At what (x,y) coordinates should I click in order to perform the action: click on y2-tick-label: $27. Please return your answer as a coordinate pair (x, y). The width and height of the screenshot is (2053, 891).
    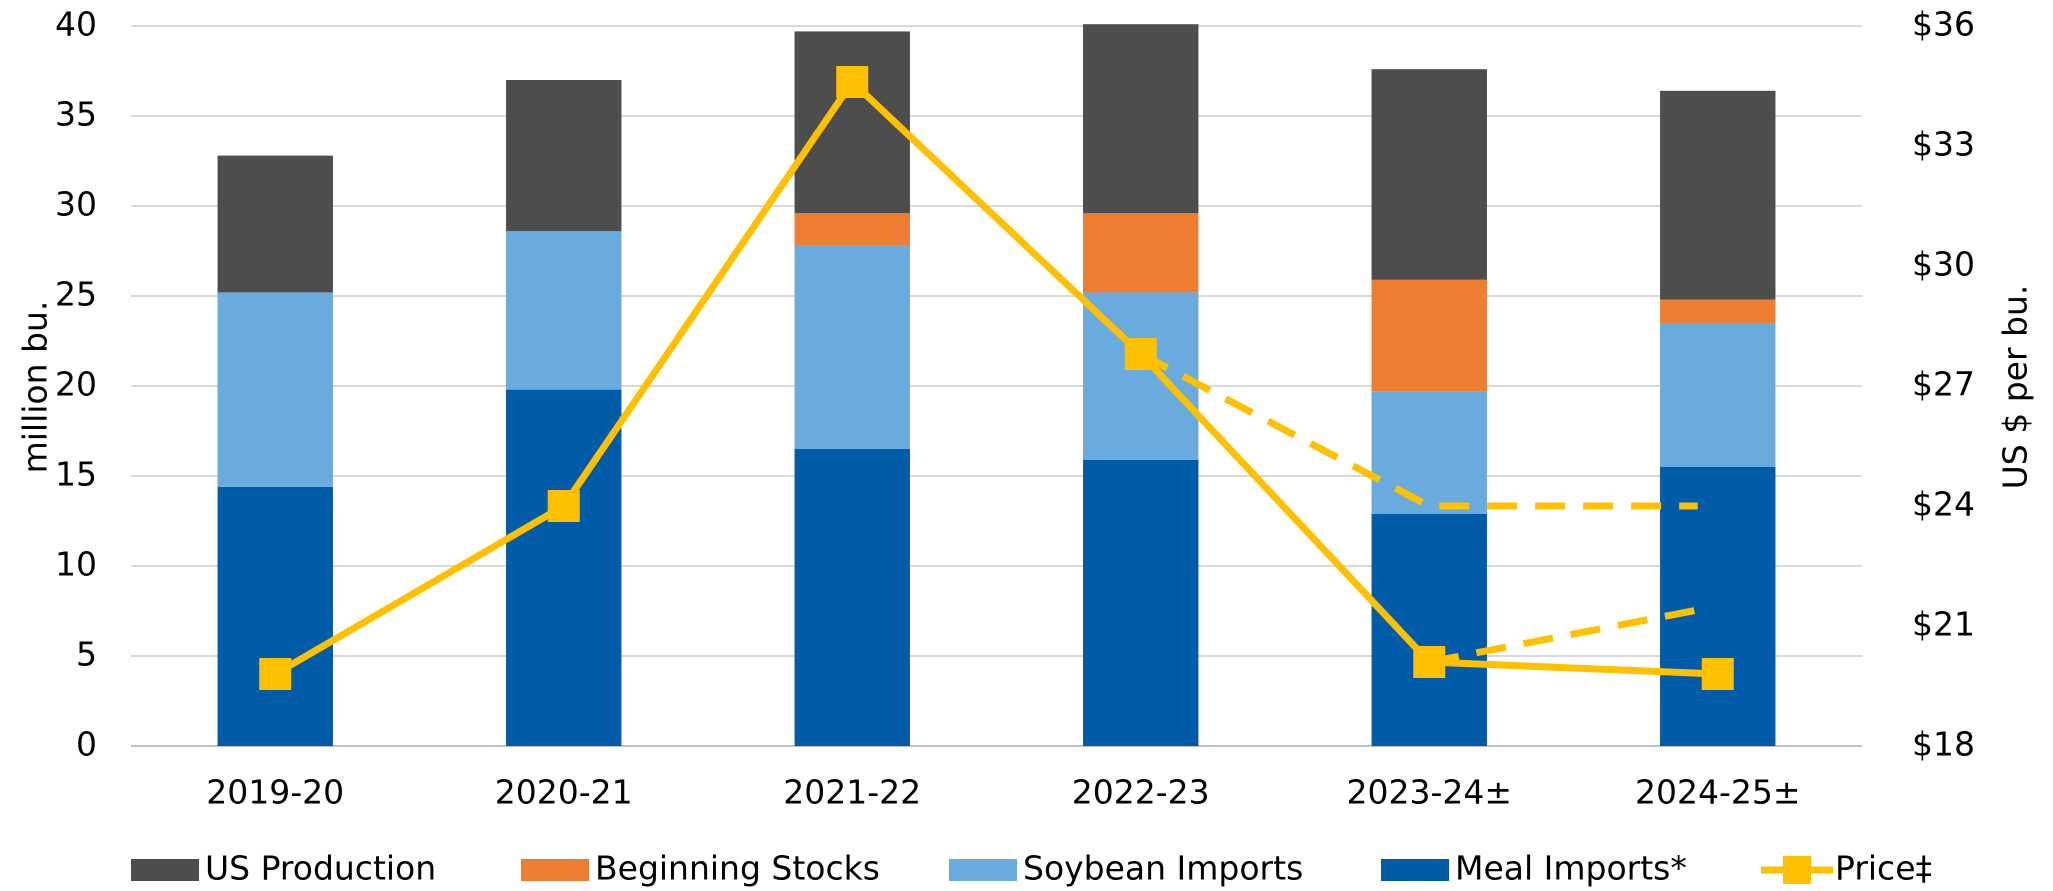
    Looking at the image, I should click on (1943, 384).